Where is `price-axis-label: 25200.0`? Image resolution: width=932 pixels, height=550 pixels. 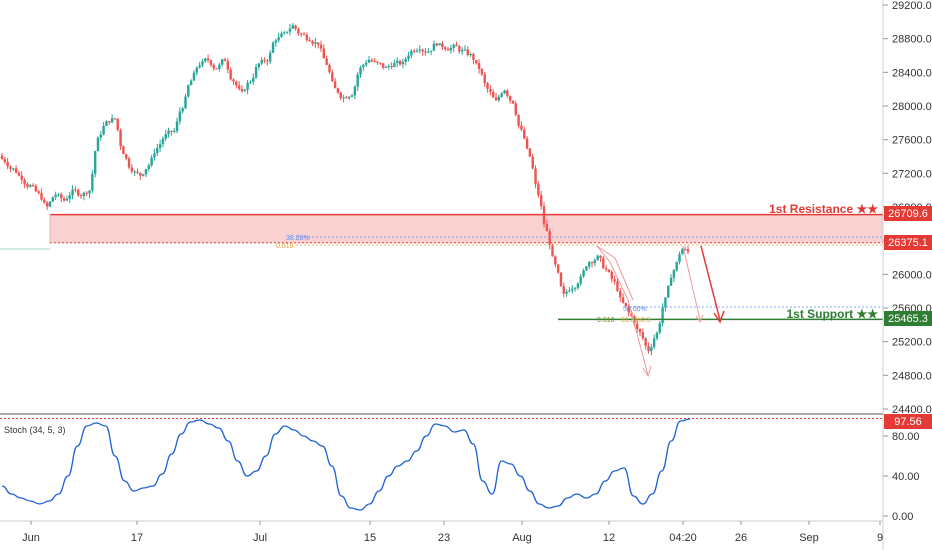 price-axis-label: 25200.0 is located at coordinates (912, 343).